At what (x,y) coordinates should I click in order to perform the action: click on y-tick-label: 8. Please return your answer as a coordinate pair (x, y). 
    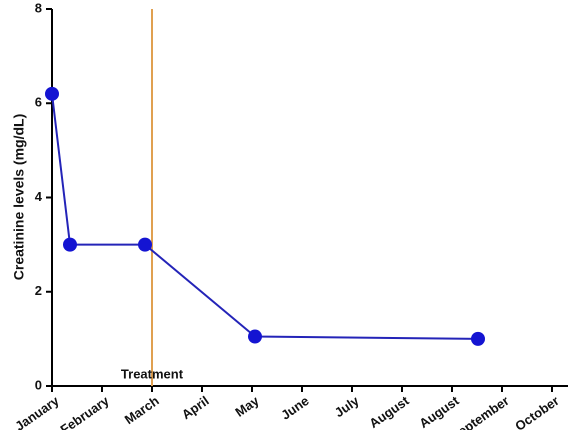
    Looking at the image, I should click on (38, 7).